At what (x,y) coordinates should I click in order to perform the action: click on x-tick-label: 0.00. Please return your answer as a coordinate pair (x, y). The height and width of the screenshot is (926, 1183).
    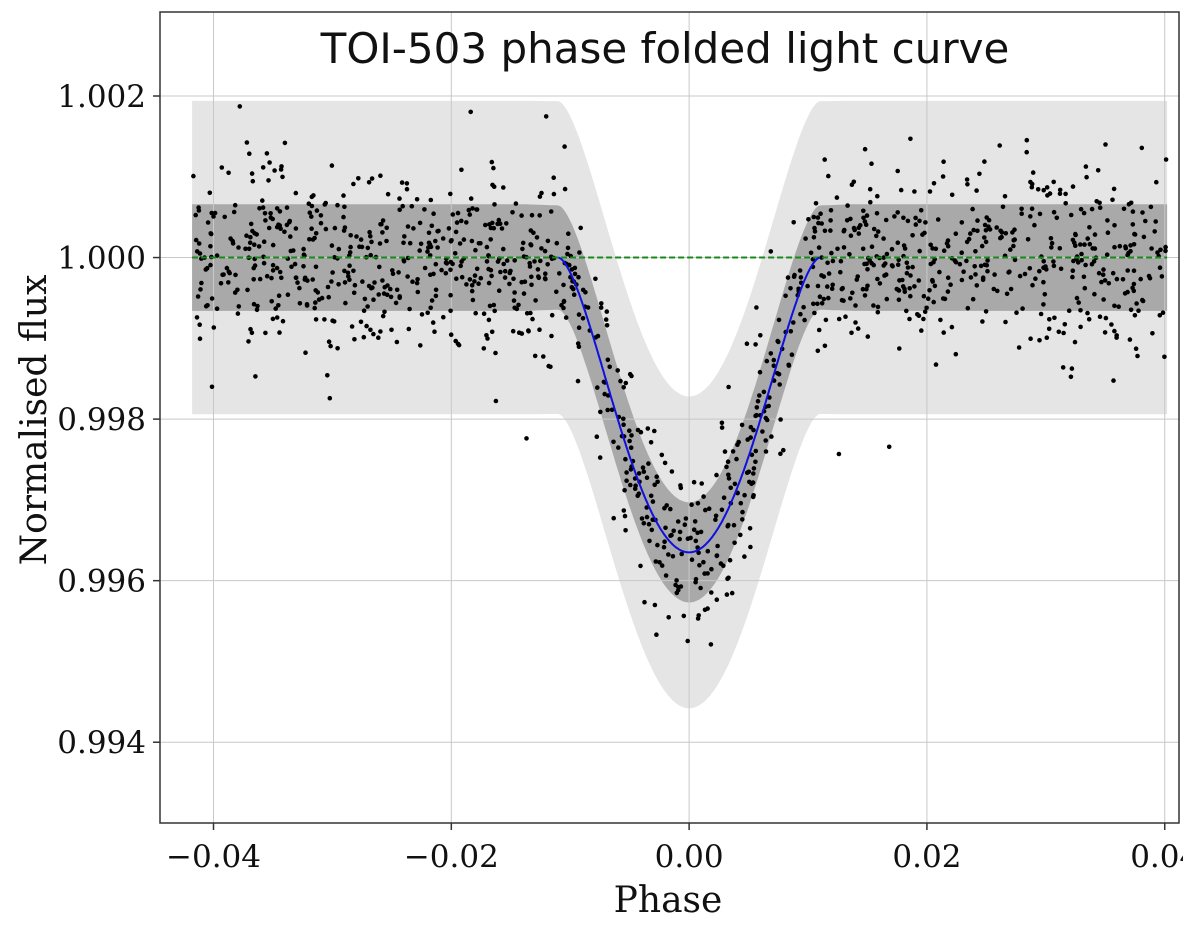
    Looking at the image, I should click on (689, 857).